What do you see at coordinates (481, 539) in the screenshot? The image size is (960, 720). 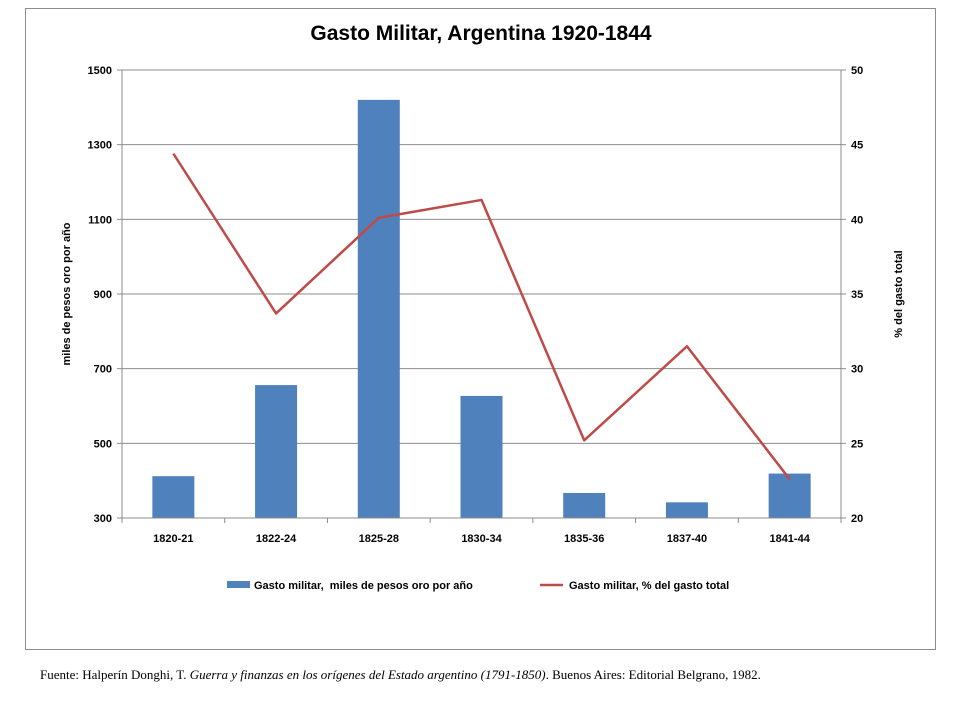 I see `x-tick-label: 1830-34` at bounding box center [481, 539].